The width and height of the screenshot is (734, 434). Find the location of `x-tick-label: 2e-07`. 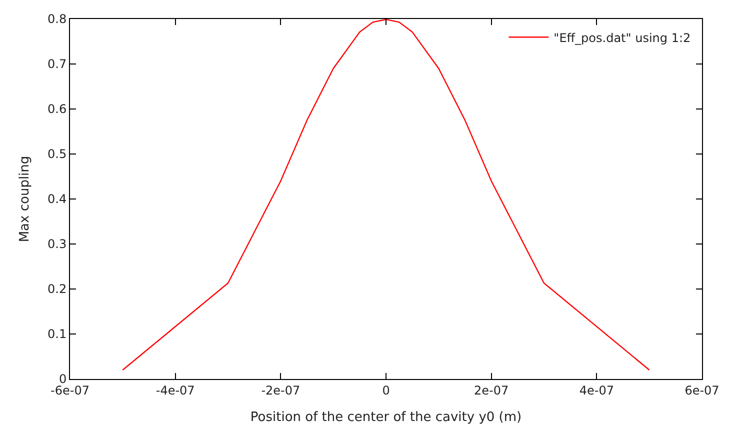

x-tick-label: 2e-07 is located at coordinates (491, 390).